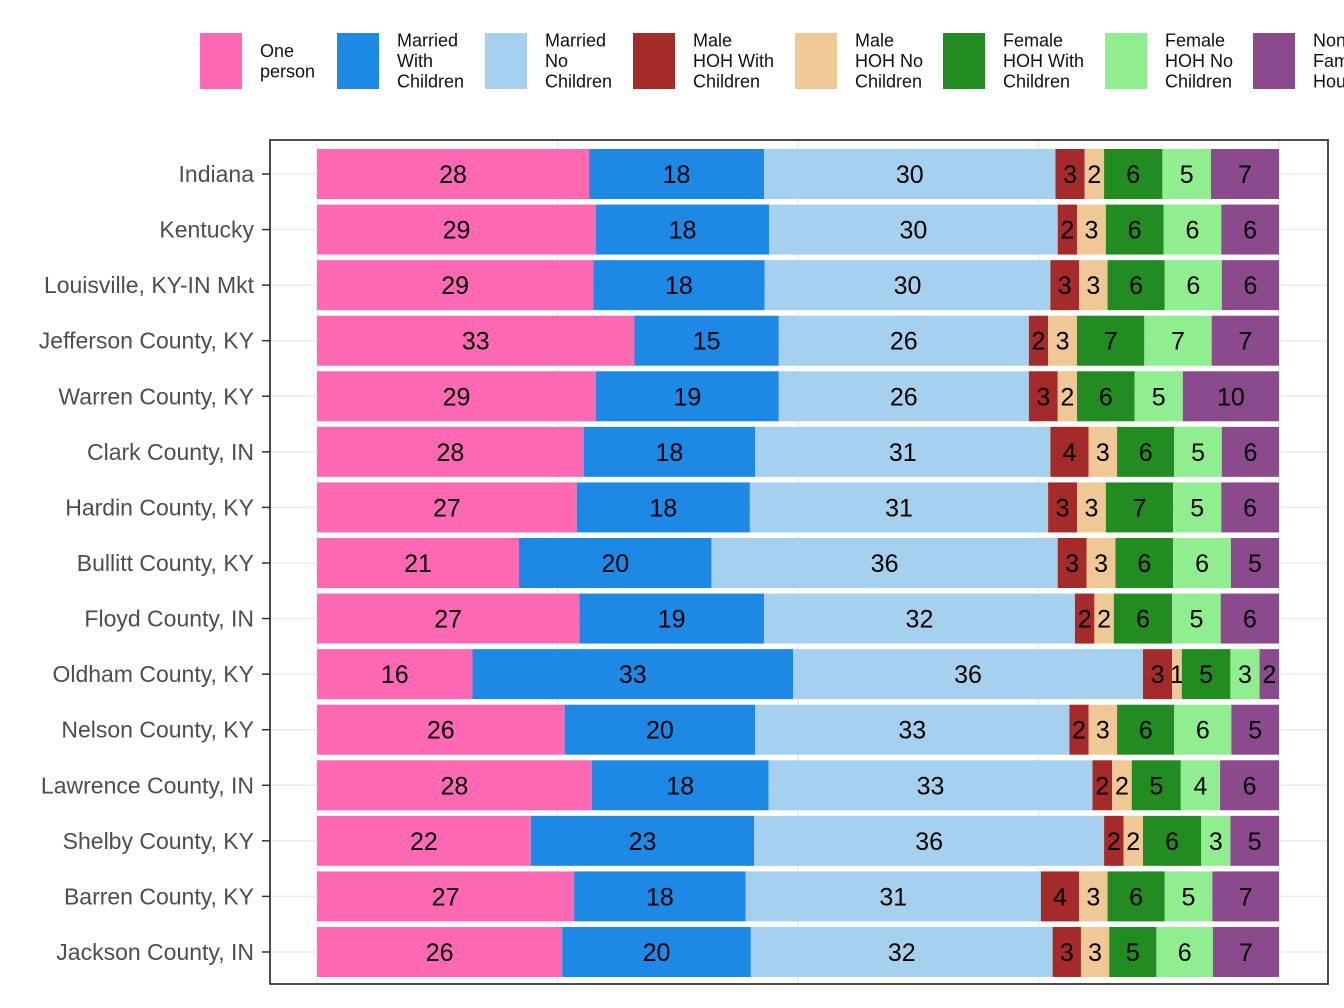  What do you see at coordinates (447, 508) in the screenshot?
I see `data-label: 27` at bounding box center [447, 508].